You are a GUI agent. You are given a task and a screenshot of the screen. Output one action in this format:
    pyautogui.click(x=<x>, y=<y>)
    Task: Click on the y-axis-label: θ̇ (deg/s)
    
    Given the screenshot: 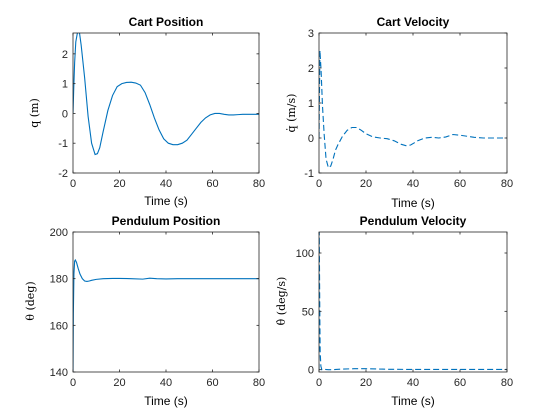 What is the action you would take?
    pyautogui.click(x=281, y=301)
    